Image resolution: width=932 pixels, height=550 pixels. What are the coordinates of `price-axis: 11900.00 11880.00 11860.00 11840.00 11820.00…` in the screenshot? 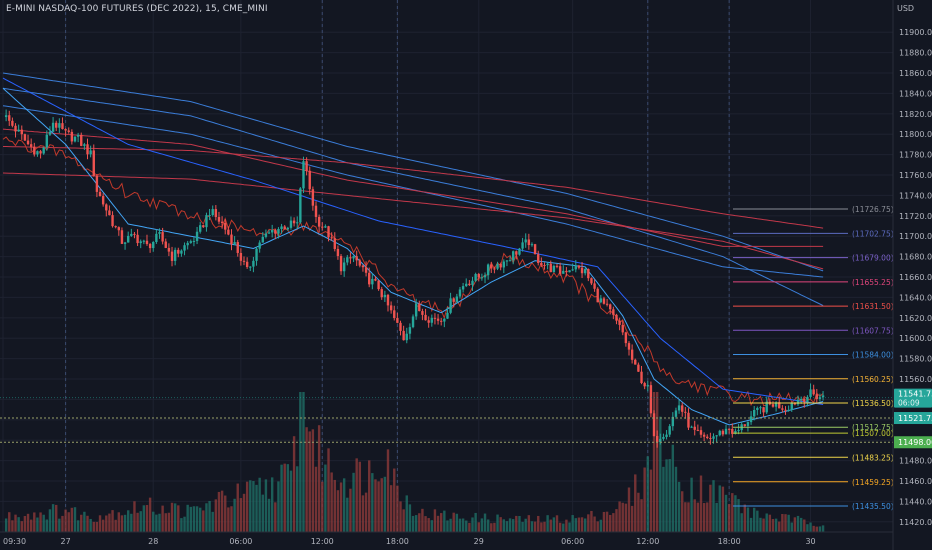 It's located at (912, 275).